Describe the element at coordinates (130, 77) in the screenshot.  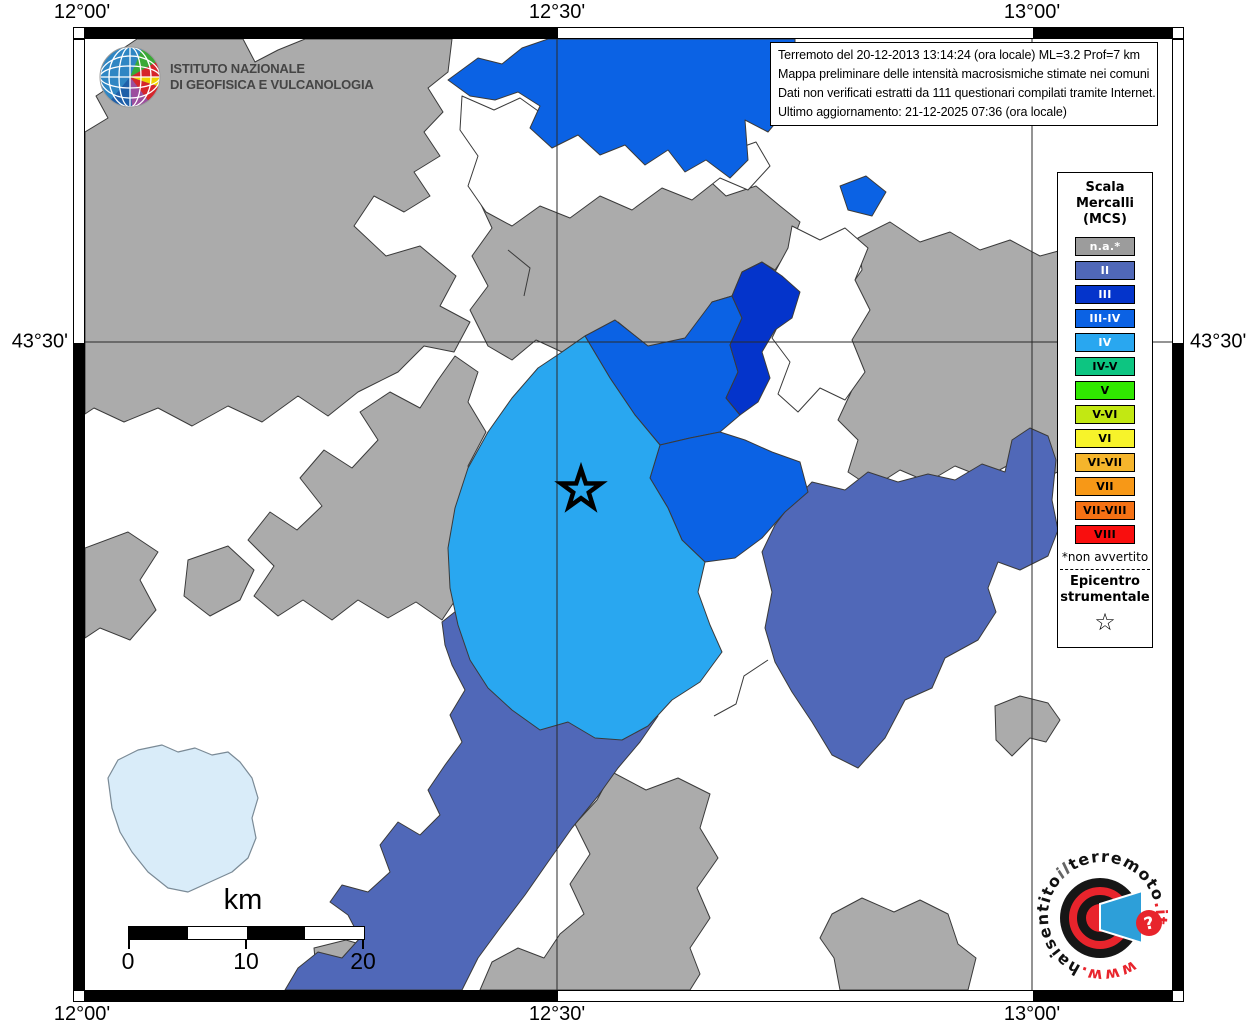
I see `ingv-globe-icon` at that location.